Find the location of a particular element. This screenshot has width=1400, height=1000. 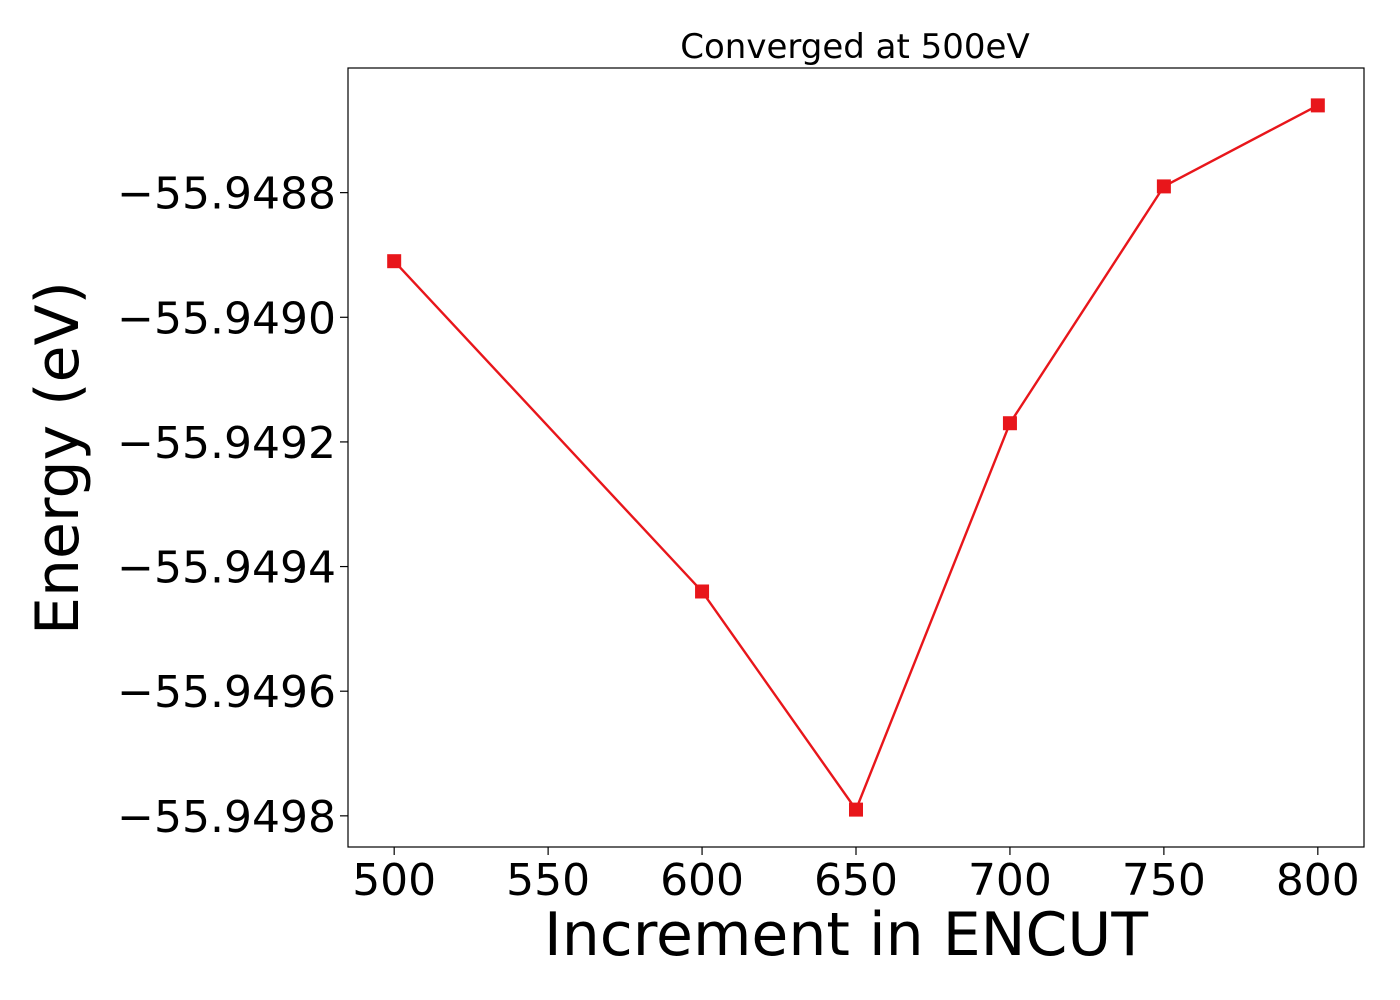

x-tick-label: 650 is located at coordinates (856, 880).